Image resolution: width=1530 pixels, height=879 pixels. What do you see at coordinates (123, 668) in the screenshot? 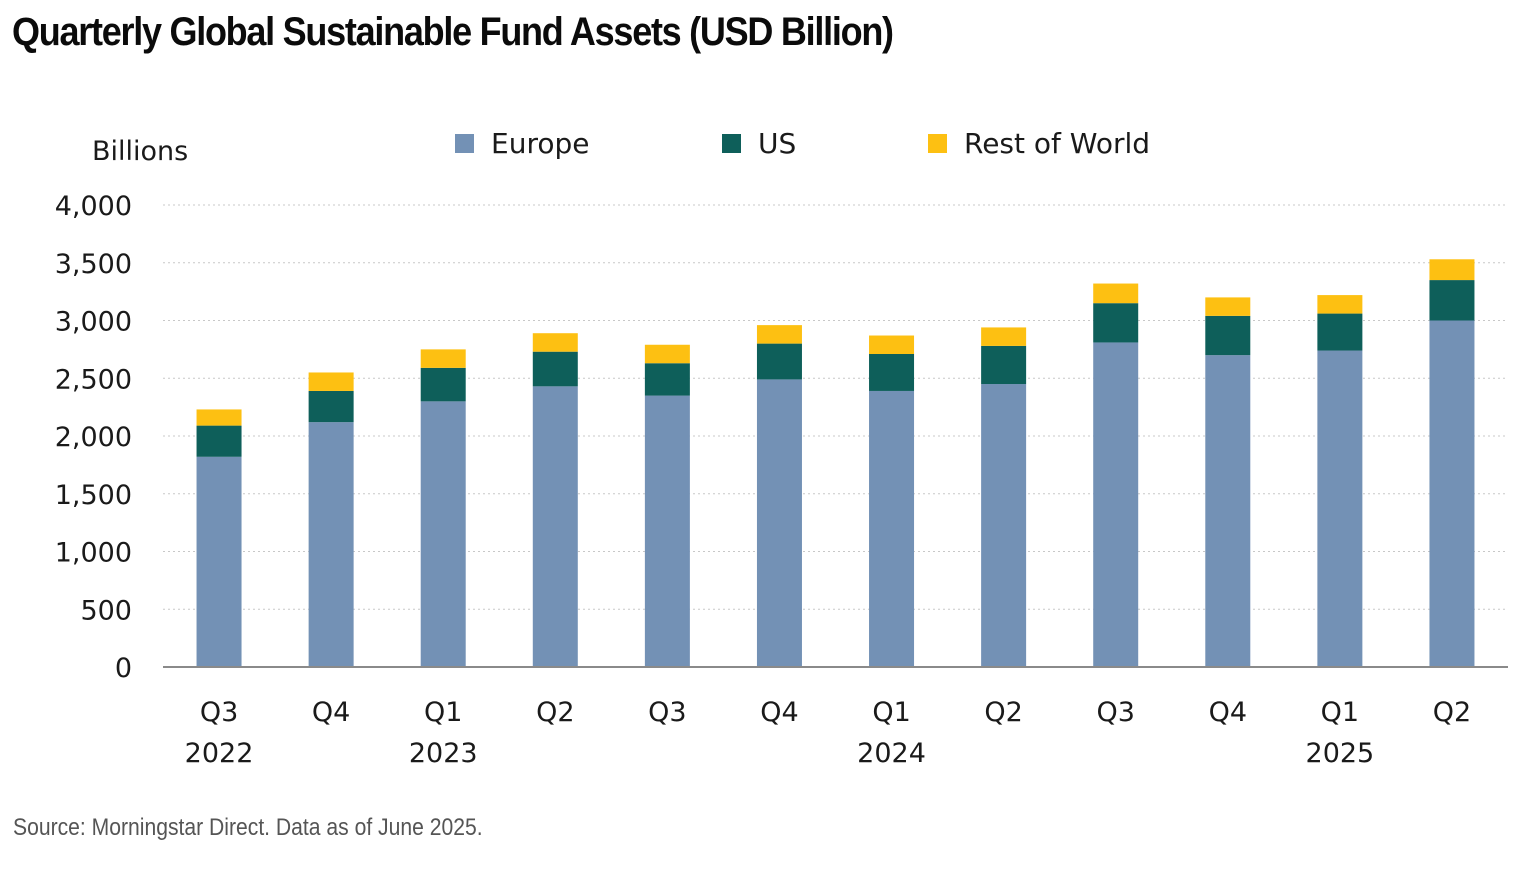
I see `y-tick-label: 0` at bounding box center [123, 668].